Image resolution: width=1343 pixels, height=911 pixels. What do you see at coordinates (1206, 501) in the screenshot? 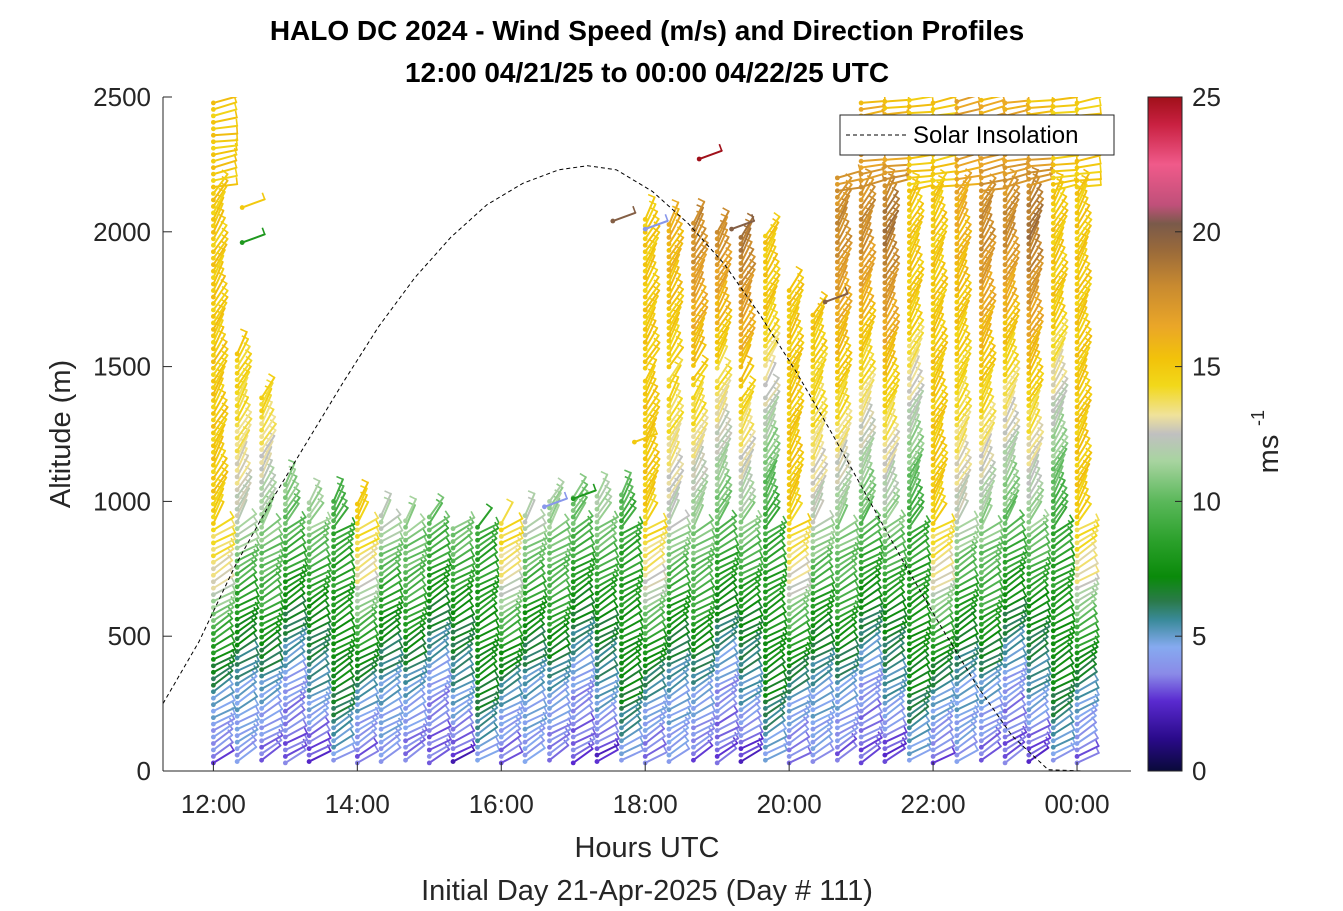
I see `colorbar-tick-label: 10` at bounding box center [1206, 501].